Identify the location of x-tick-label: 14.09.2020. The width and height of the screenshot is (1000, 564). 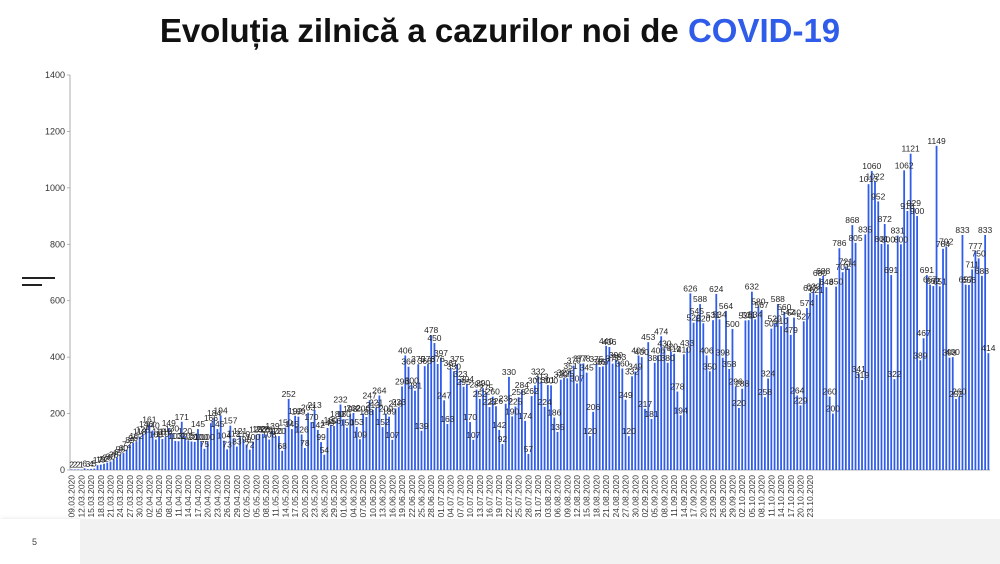
(684, 496).